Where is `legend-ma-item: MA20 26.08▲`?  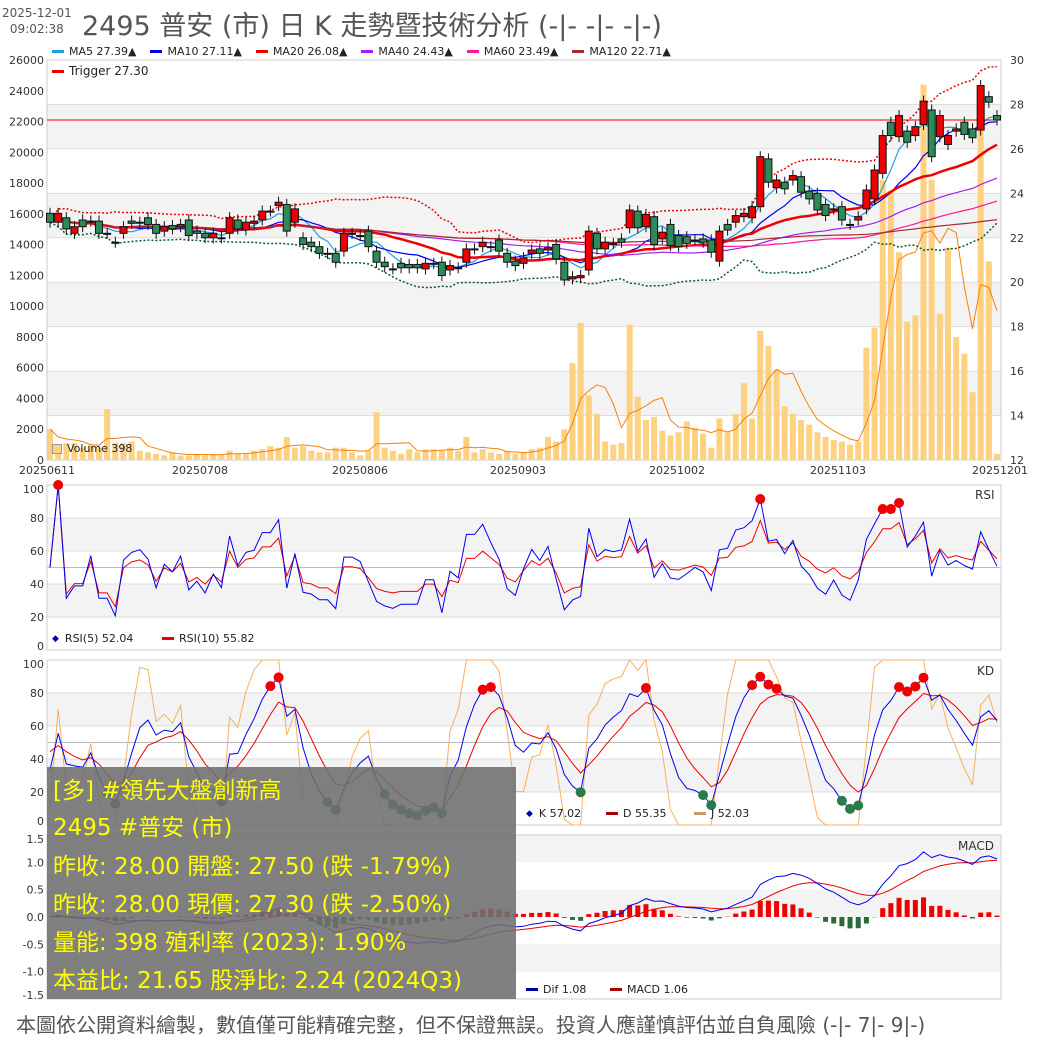
legend-ma-item: MA20 26.08▲ is located at coordinates (301, 51).